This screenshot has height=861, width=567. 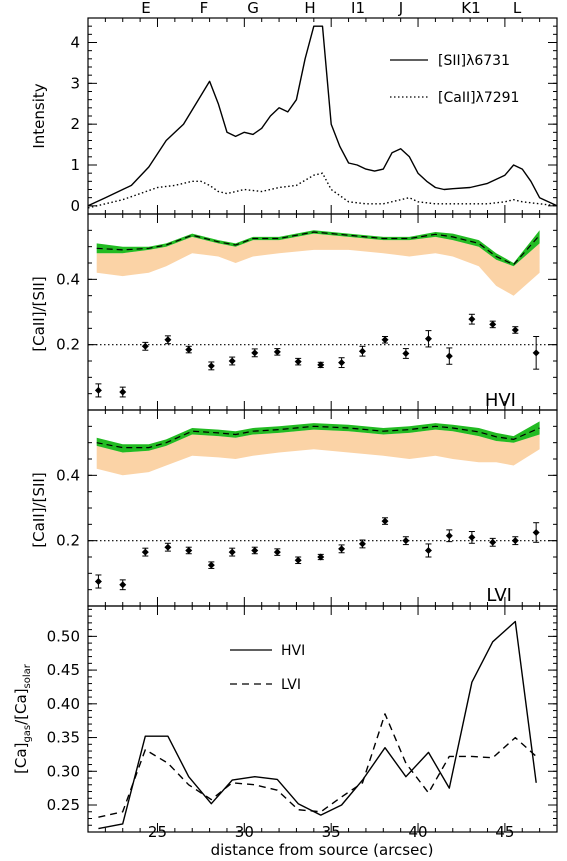 I want to click on region-labels: E F G H I1 J K1 L, so click(x=331, y=8).